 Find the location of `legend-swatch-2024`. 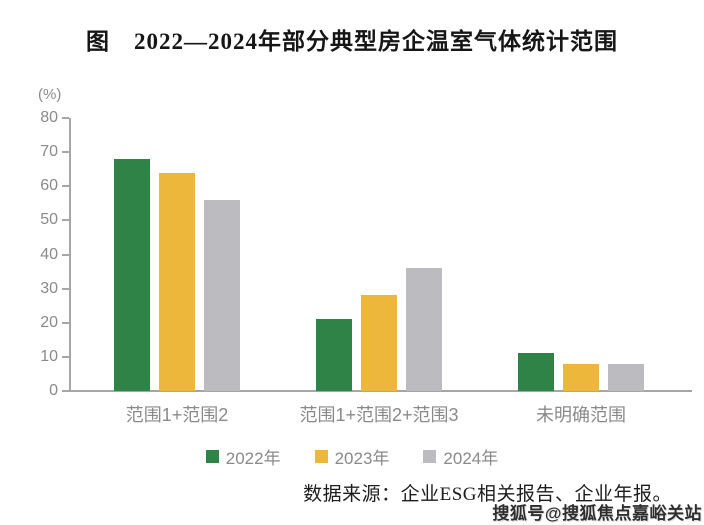

legend-swatch-2024 is located at coordinates (430, 456).